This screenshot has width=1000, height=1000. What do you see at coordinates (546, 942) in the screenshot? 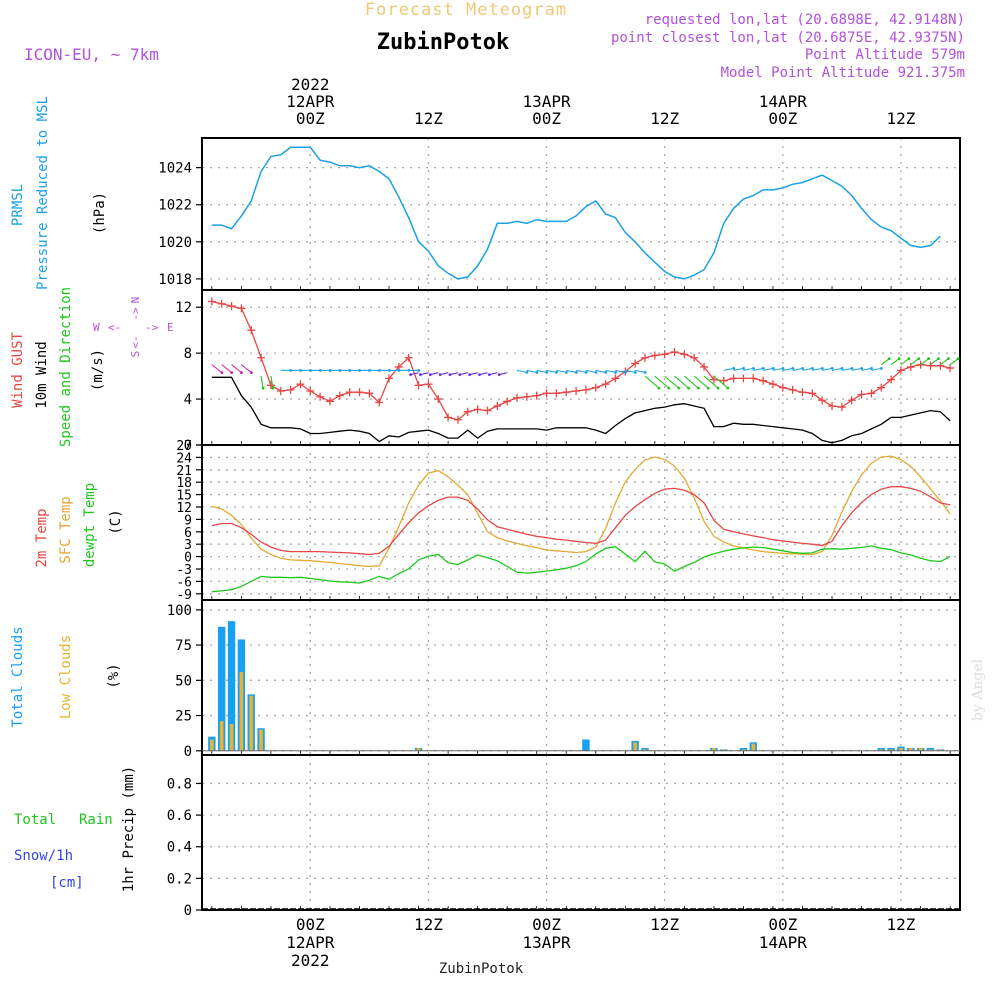
I see `bottom-time-label: 13APR` at bounding box center [546, 942].